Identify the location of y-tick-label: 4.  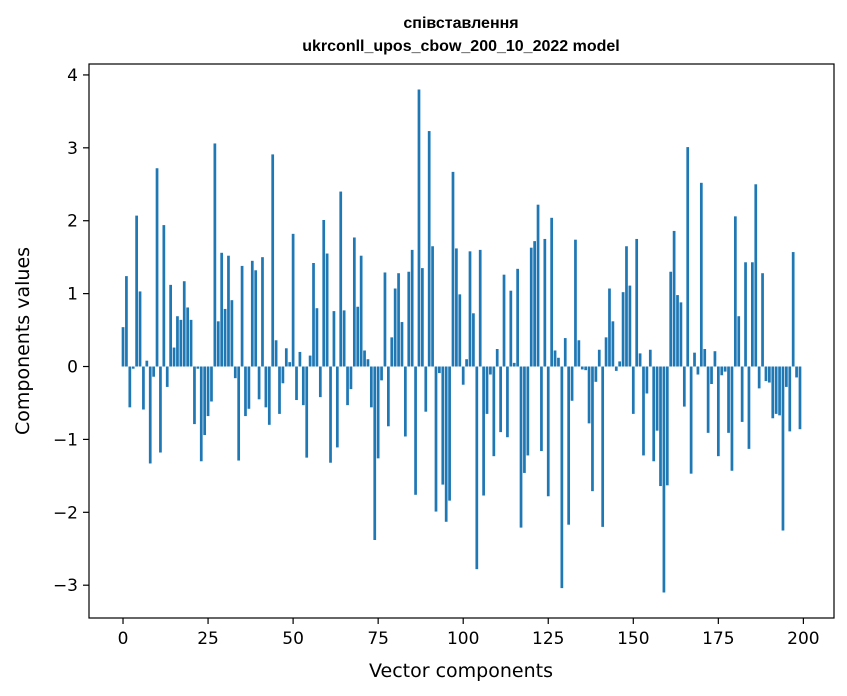
(72, 76).